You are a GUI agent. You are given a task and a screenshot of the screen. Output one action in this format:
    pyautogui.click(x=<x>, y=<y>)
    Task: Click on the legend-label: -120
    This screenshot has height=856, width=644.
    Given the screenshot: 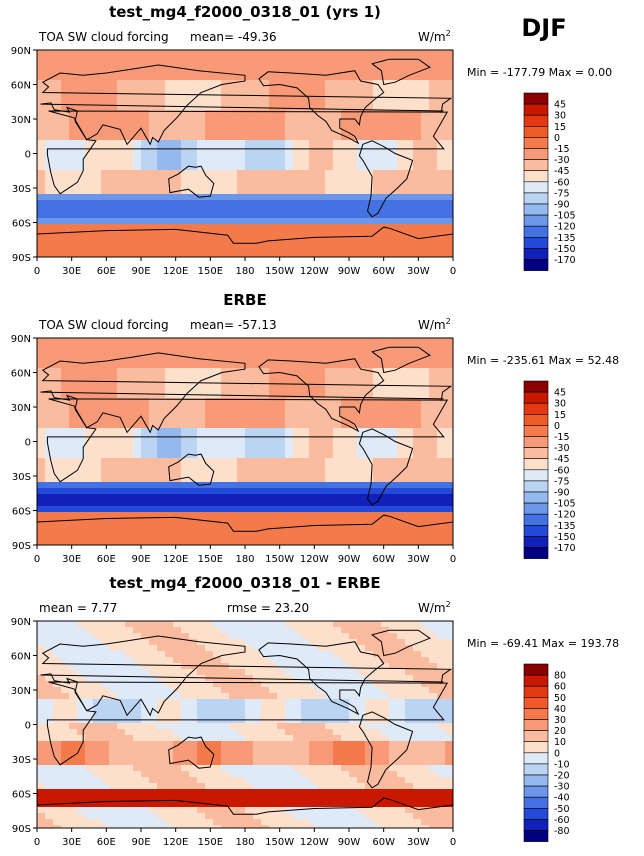 What is the action you would take?
    pyautogui.click(x=565, y=227)
    